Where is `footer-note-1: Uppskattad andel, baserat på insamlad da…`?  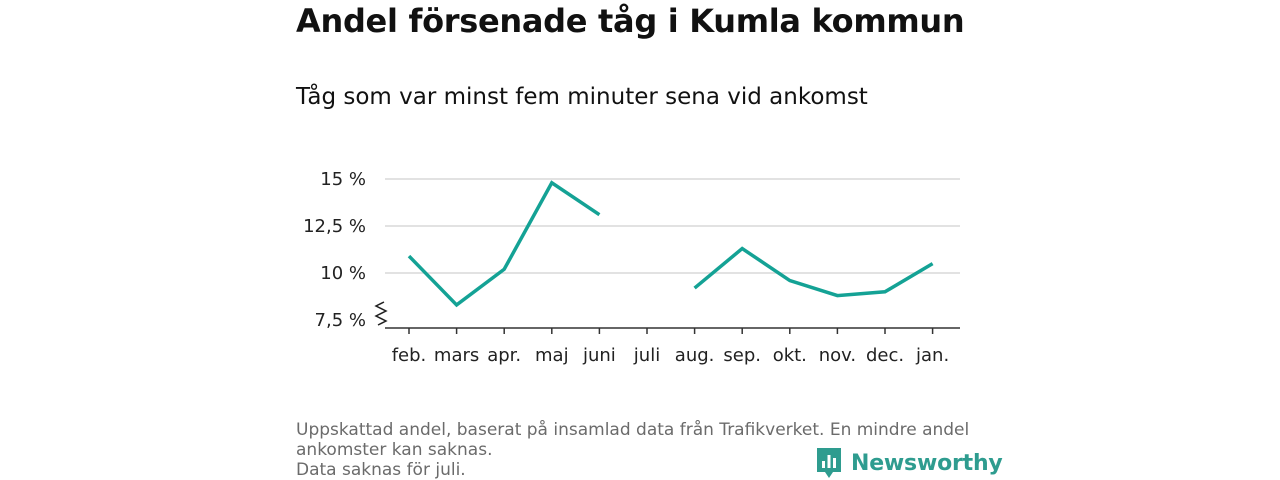
footer-note-1: Uppskattad andel, baserat på insamlad da… is located at coordinates (633, 430).